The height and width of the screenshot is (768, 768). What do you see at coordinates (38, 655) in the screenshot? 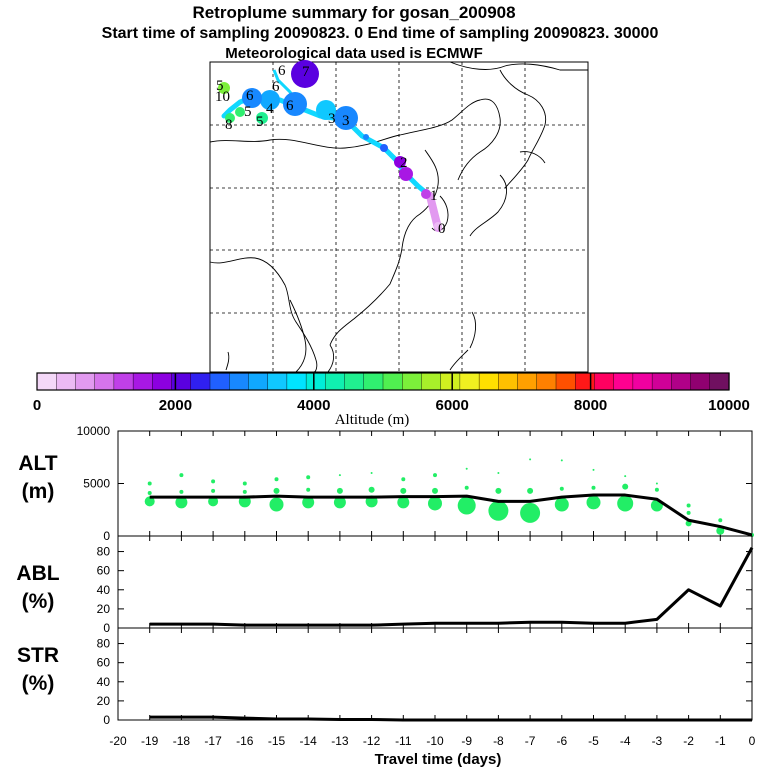
I see `panel-ylabel: STR` at bounding box center [38, 655].